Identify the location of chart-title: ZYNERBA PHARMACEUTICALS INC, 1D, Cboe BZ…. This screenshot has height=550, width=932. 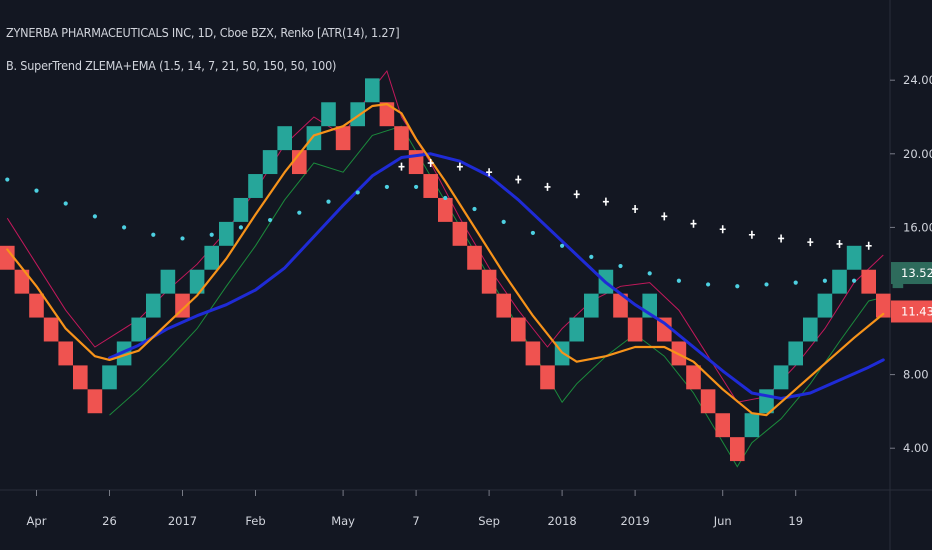
(203, 32).